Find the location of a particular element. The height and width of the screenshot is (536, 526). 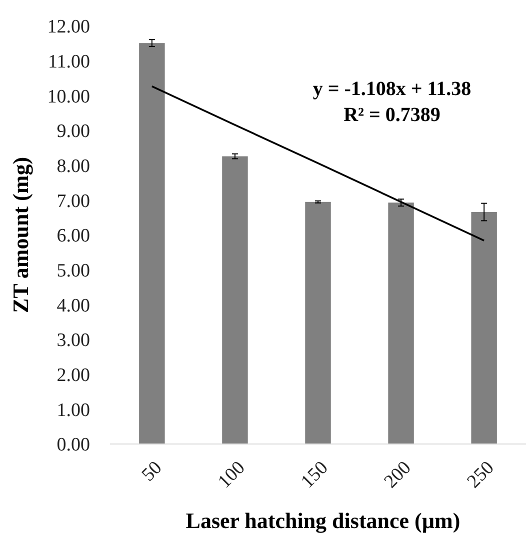

x-tick-label: 50 is located at coordinates (152, 471).